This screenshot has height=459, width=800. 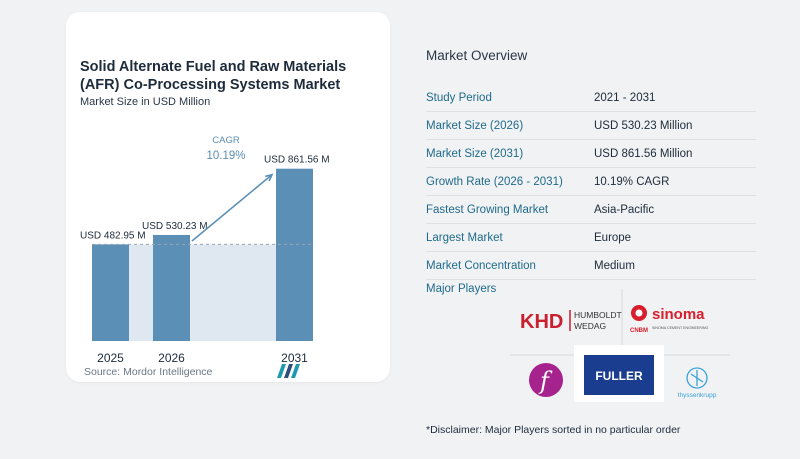 I want to click on thyssenkrupp-logo: thyssenkrupp, so click(x=697, y=383).